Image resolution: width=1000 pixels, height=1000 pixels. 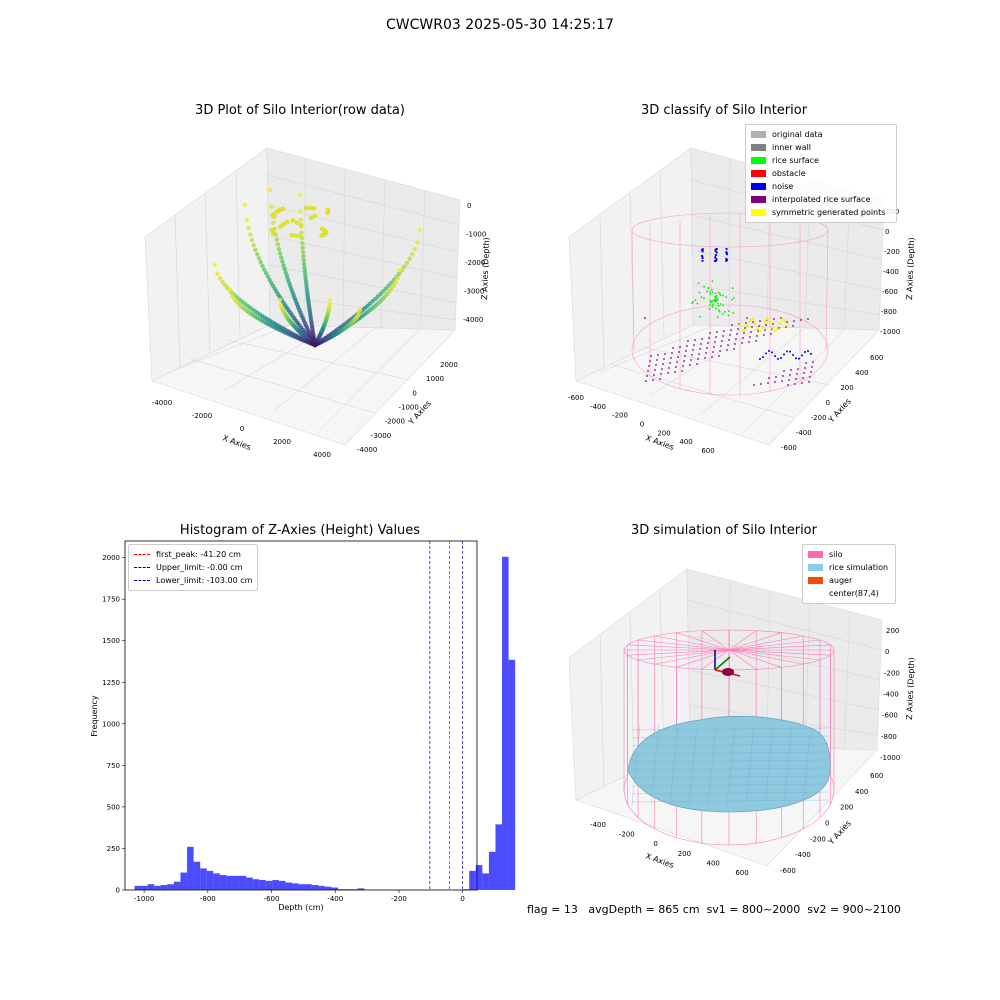 I want to click on legend-label: Upper_limit: -0.00 cm, so click(x=199, y=567).